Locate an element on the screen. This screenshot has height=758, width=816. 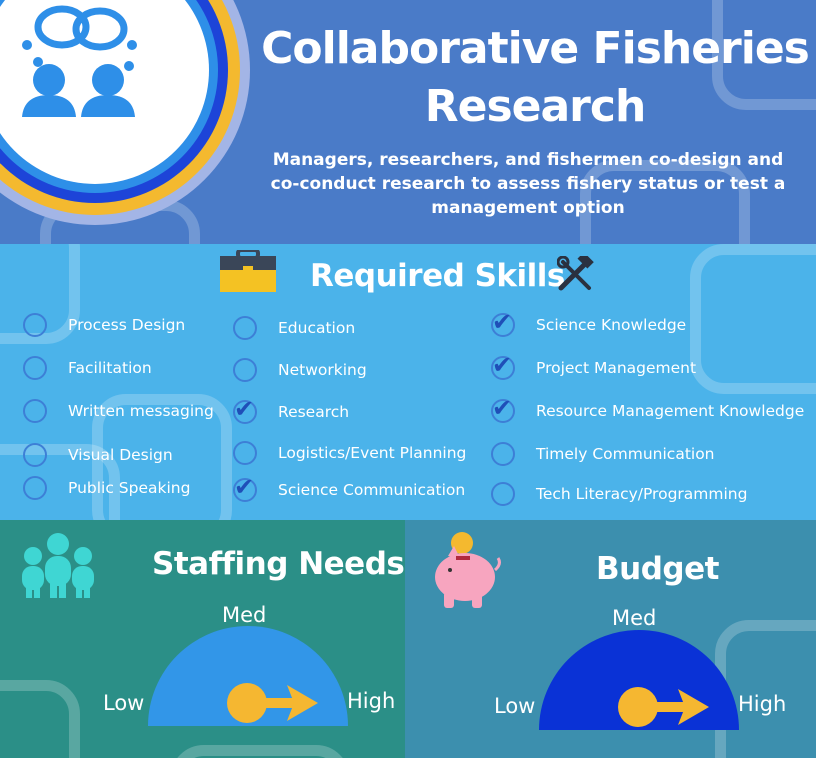
skill-item: Timely Communication is located at coordinates (602, 454).